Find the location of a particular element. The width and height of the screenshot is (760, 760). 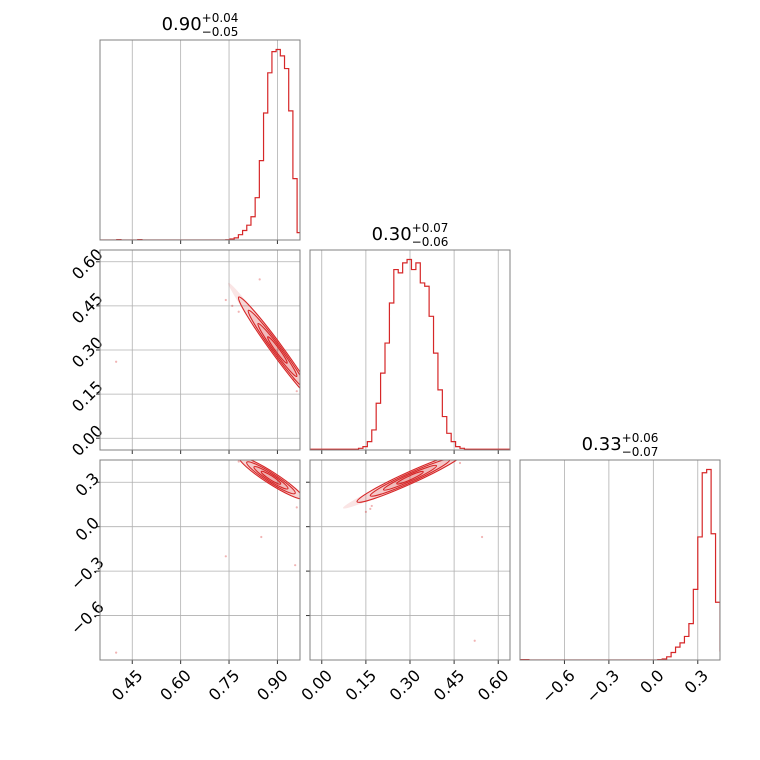

pair-panel-0-2-ytick-label-2: 0.0 is located at coordinates (87, 528).